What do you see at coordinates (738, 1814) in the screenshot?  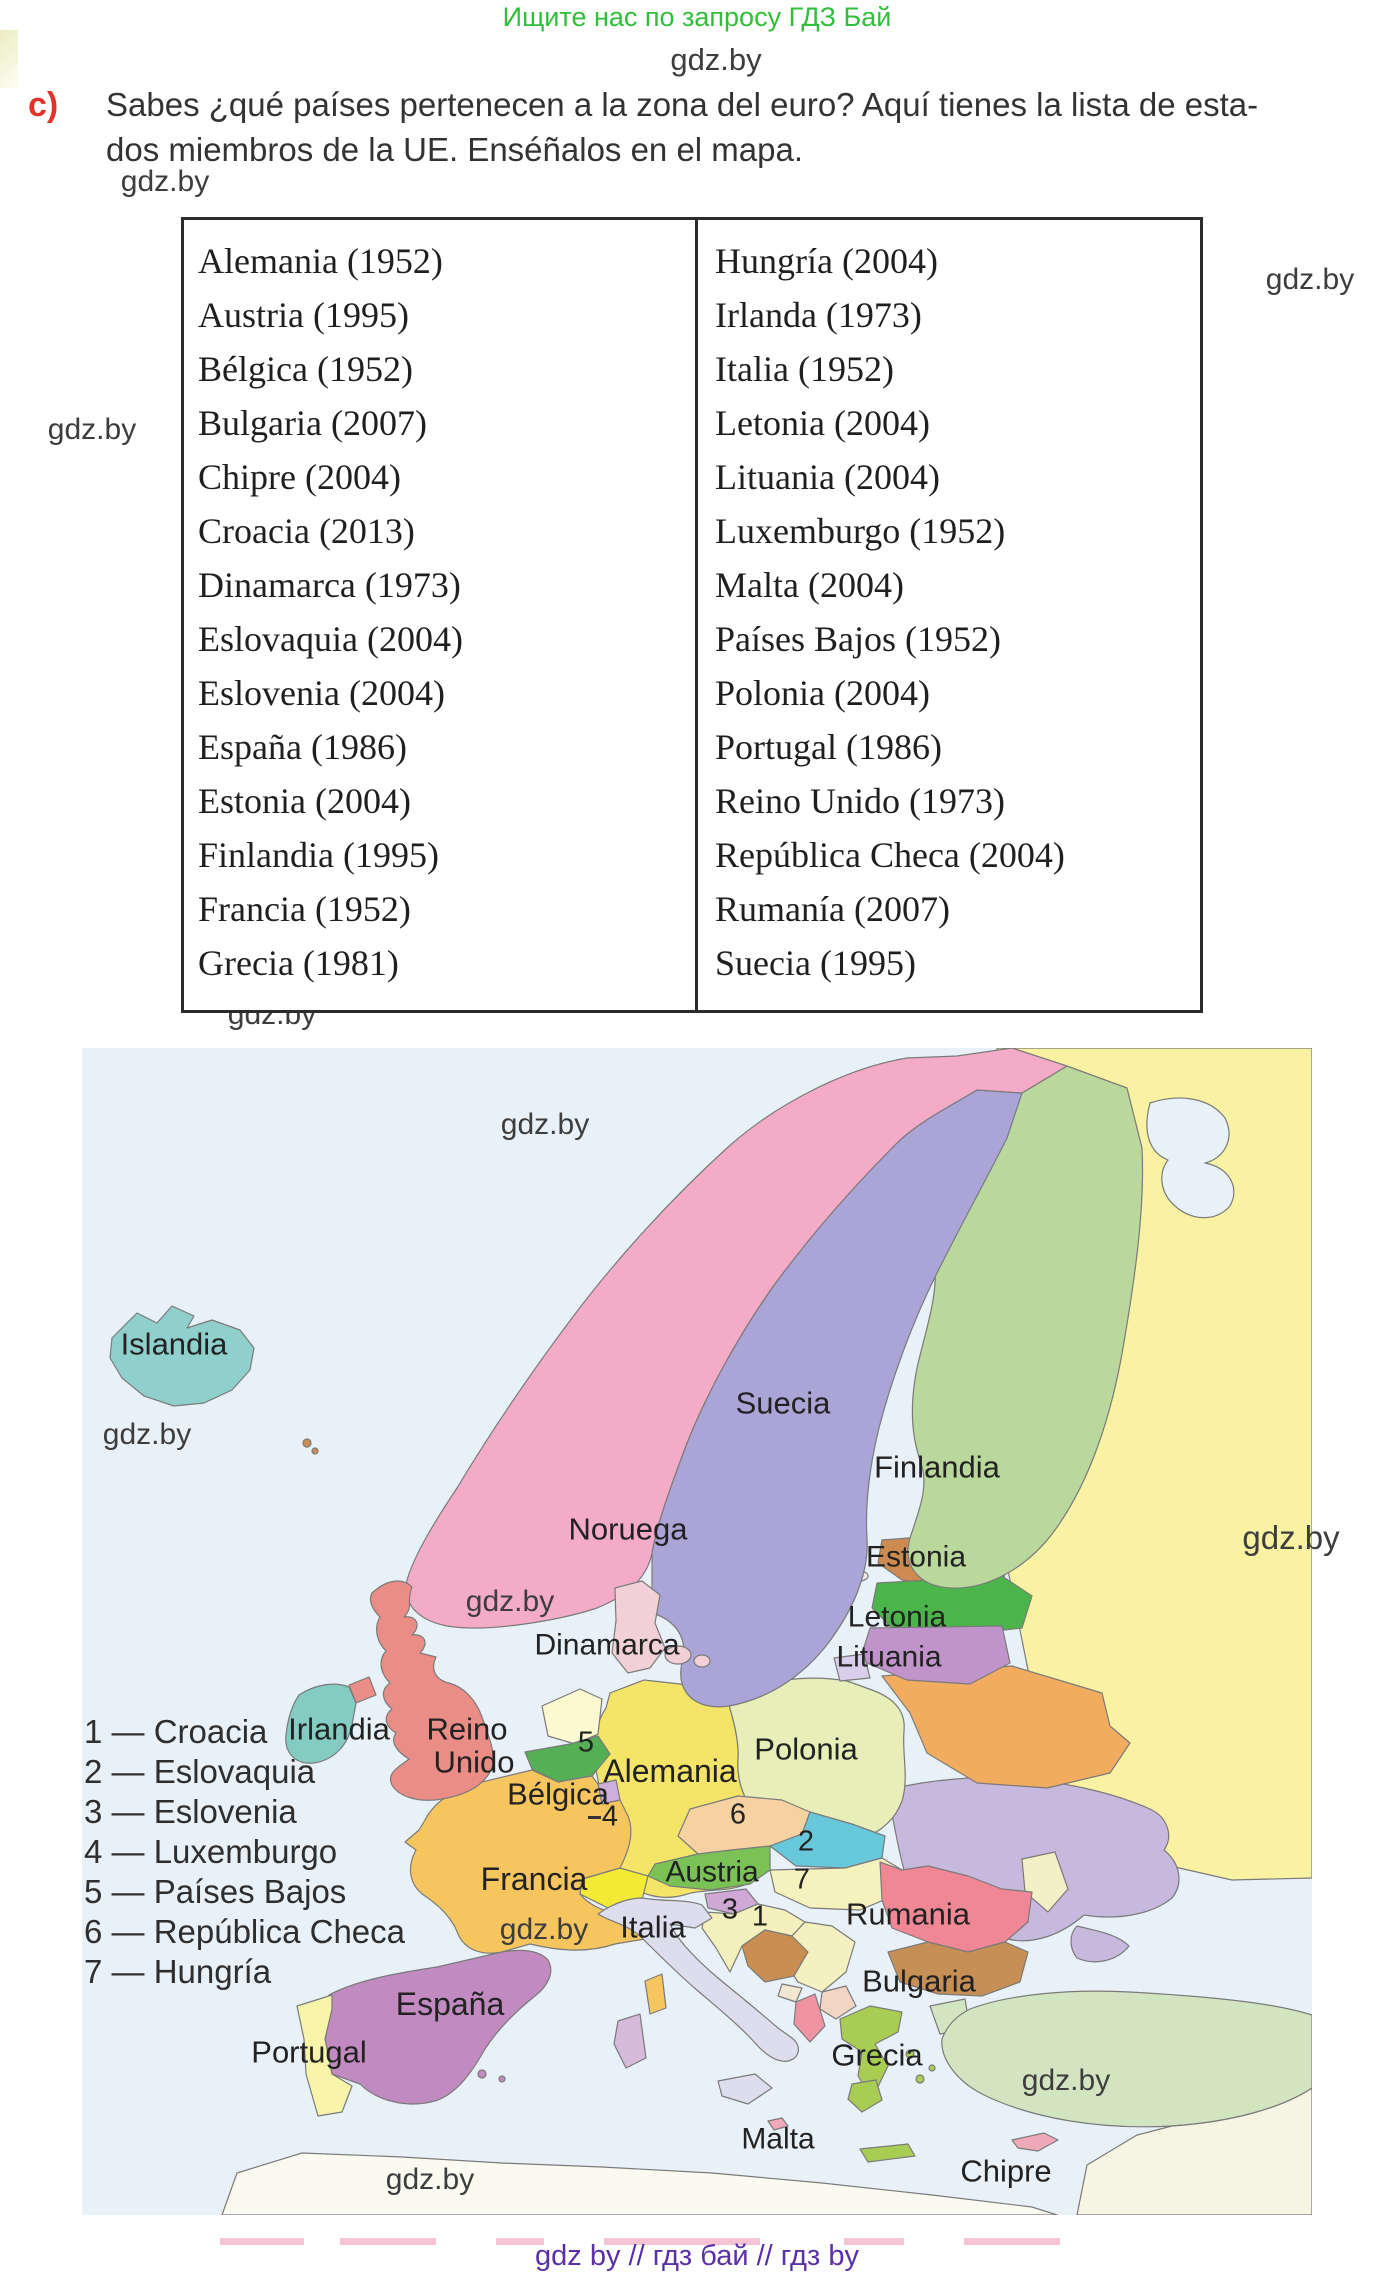 I see `map-marker-6: 6` at bounding box center [738, 1814].